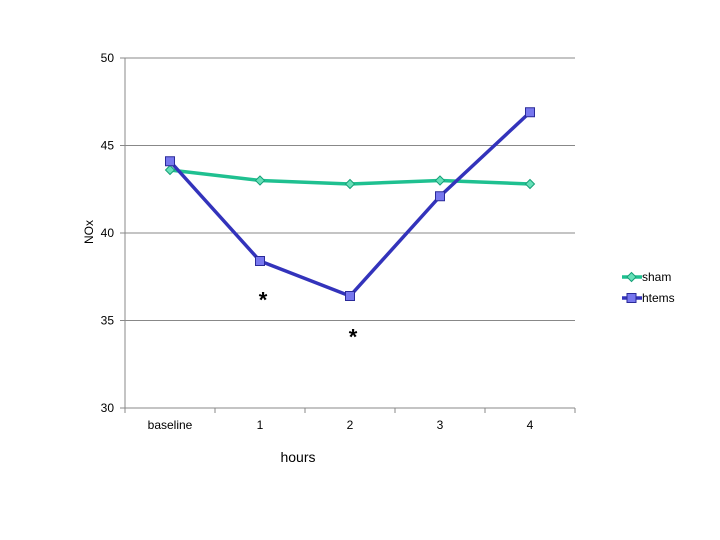 This screenshot has width=720, height=540. I want to click on legend-item-sham: sham, so click(646, 277).